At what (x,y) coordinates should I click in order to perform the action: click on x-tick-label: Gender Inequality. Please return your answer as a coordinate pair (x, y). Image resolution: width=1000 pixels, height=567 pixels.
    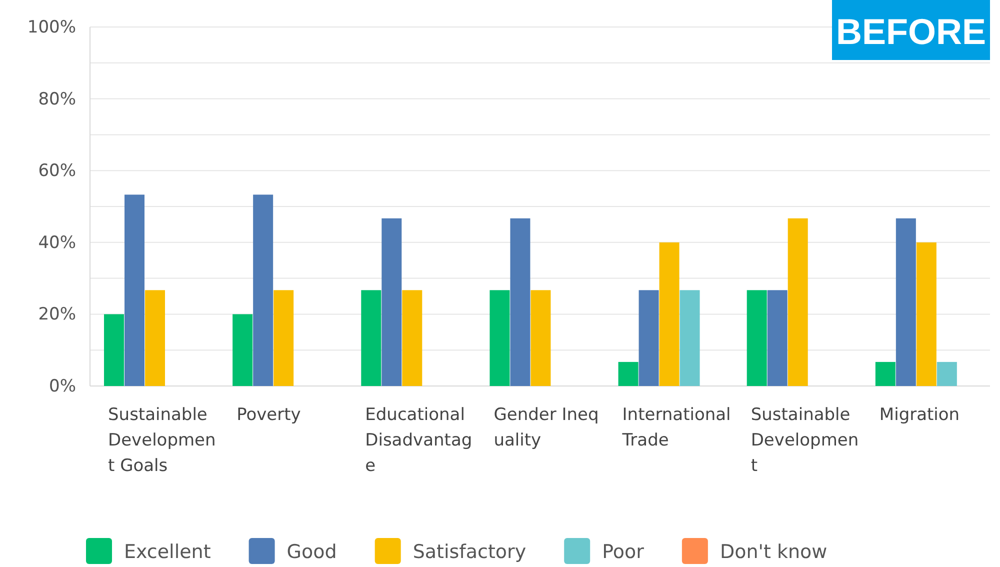
    Looking at the image, I should click on (546, 427).